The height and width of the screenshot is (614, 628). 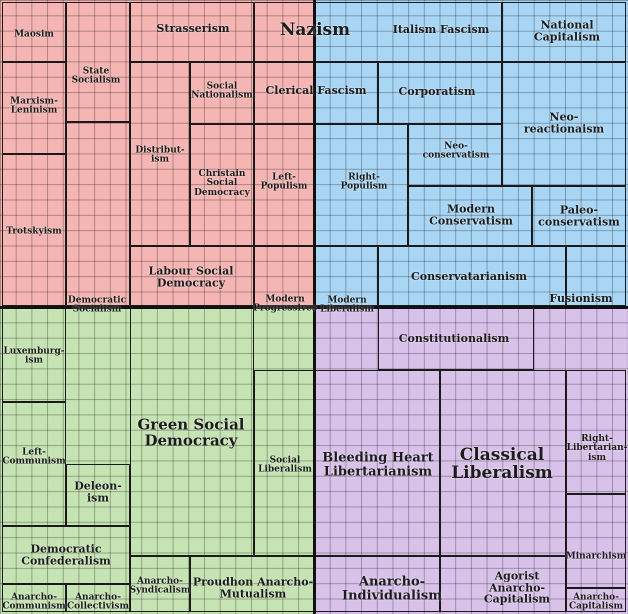 I want to click on region-state-socialism, so click(x=98, y=62).